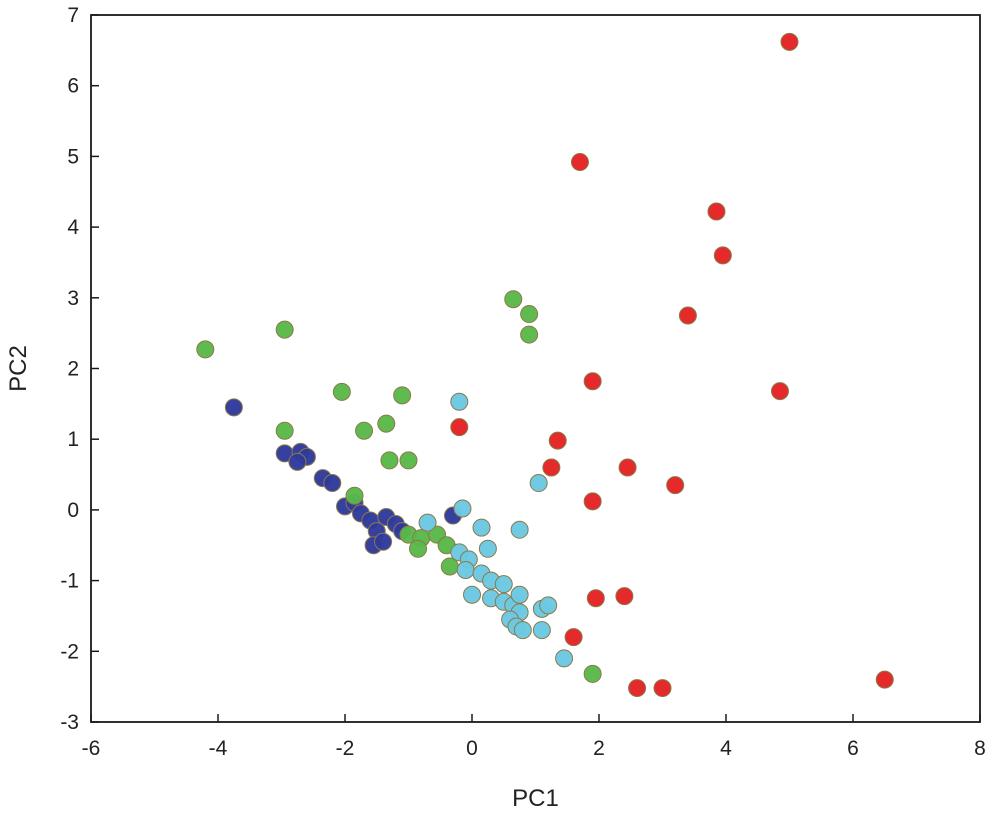 The height and width of the screenshot is (813, 996). I want to click on y-tick-label: 3, so click(73, 298).